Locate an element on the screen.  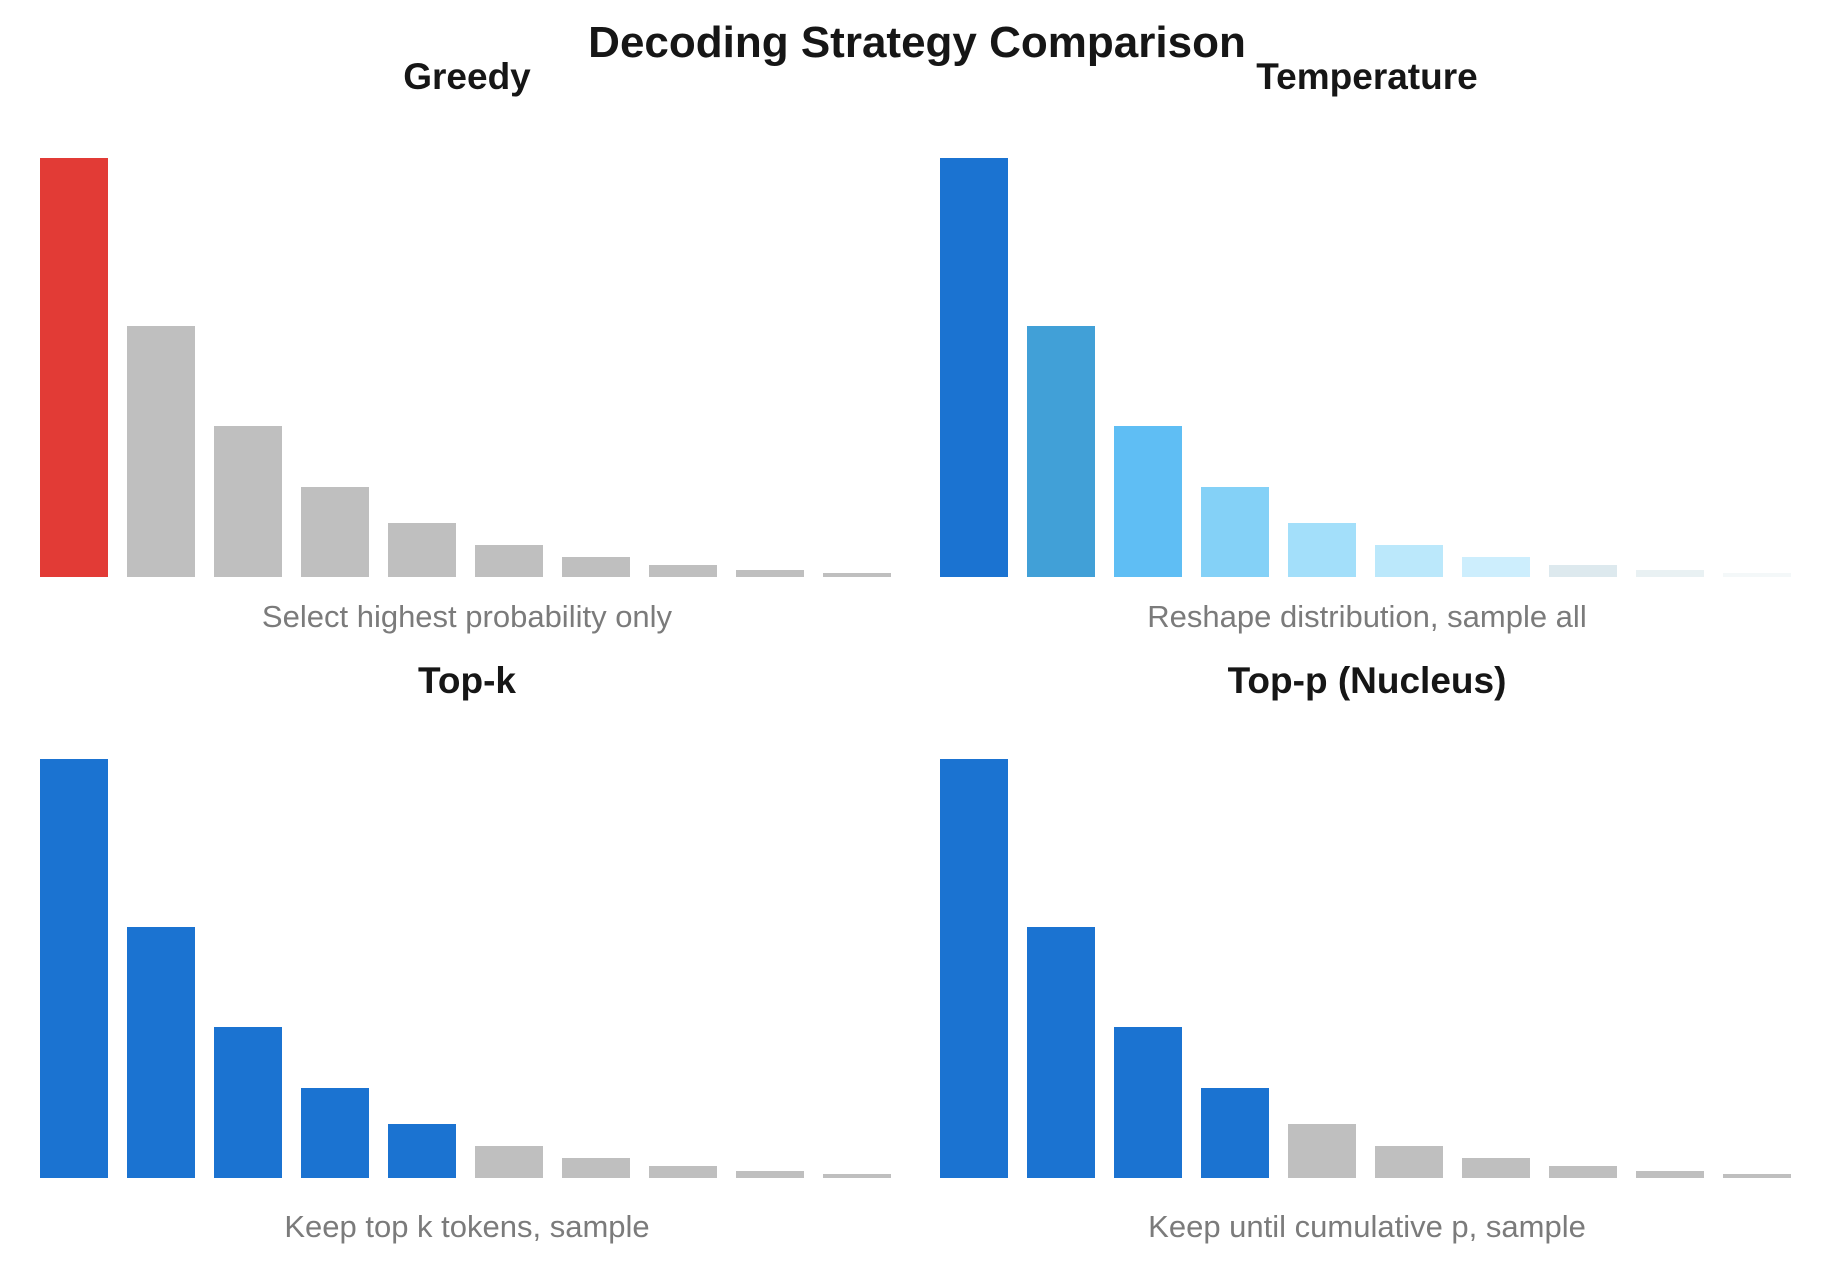
panel-temperature-title: Temperature is located at coordinates (1367, 76).